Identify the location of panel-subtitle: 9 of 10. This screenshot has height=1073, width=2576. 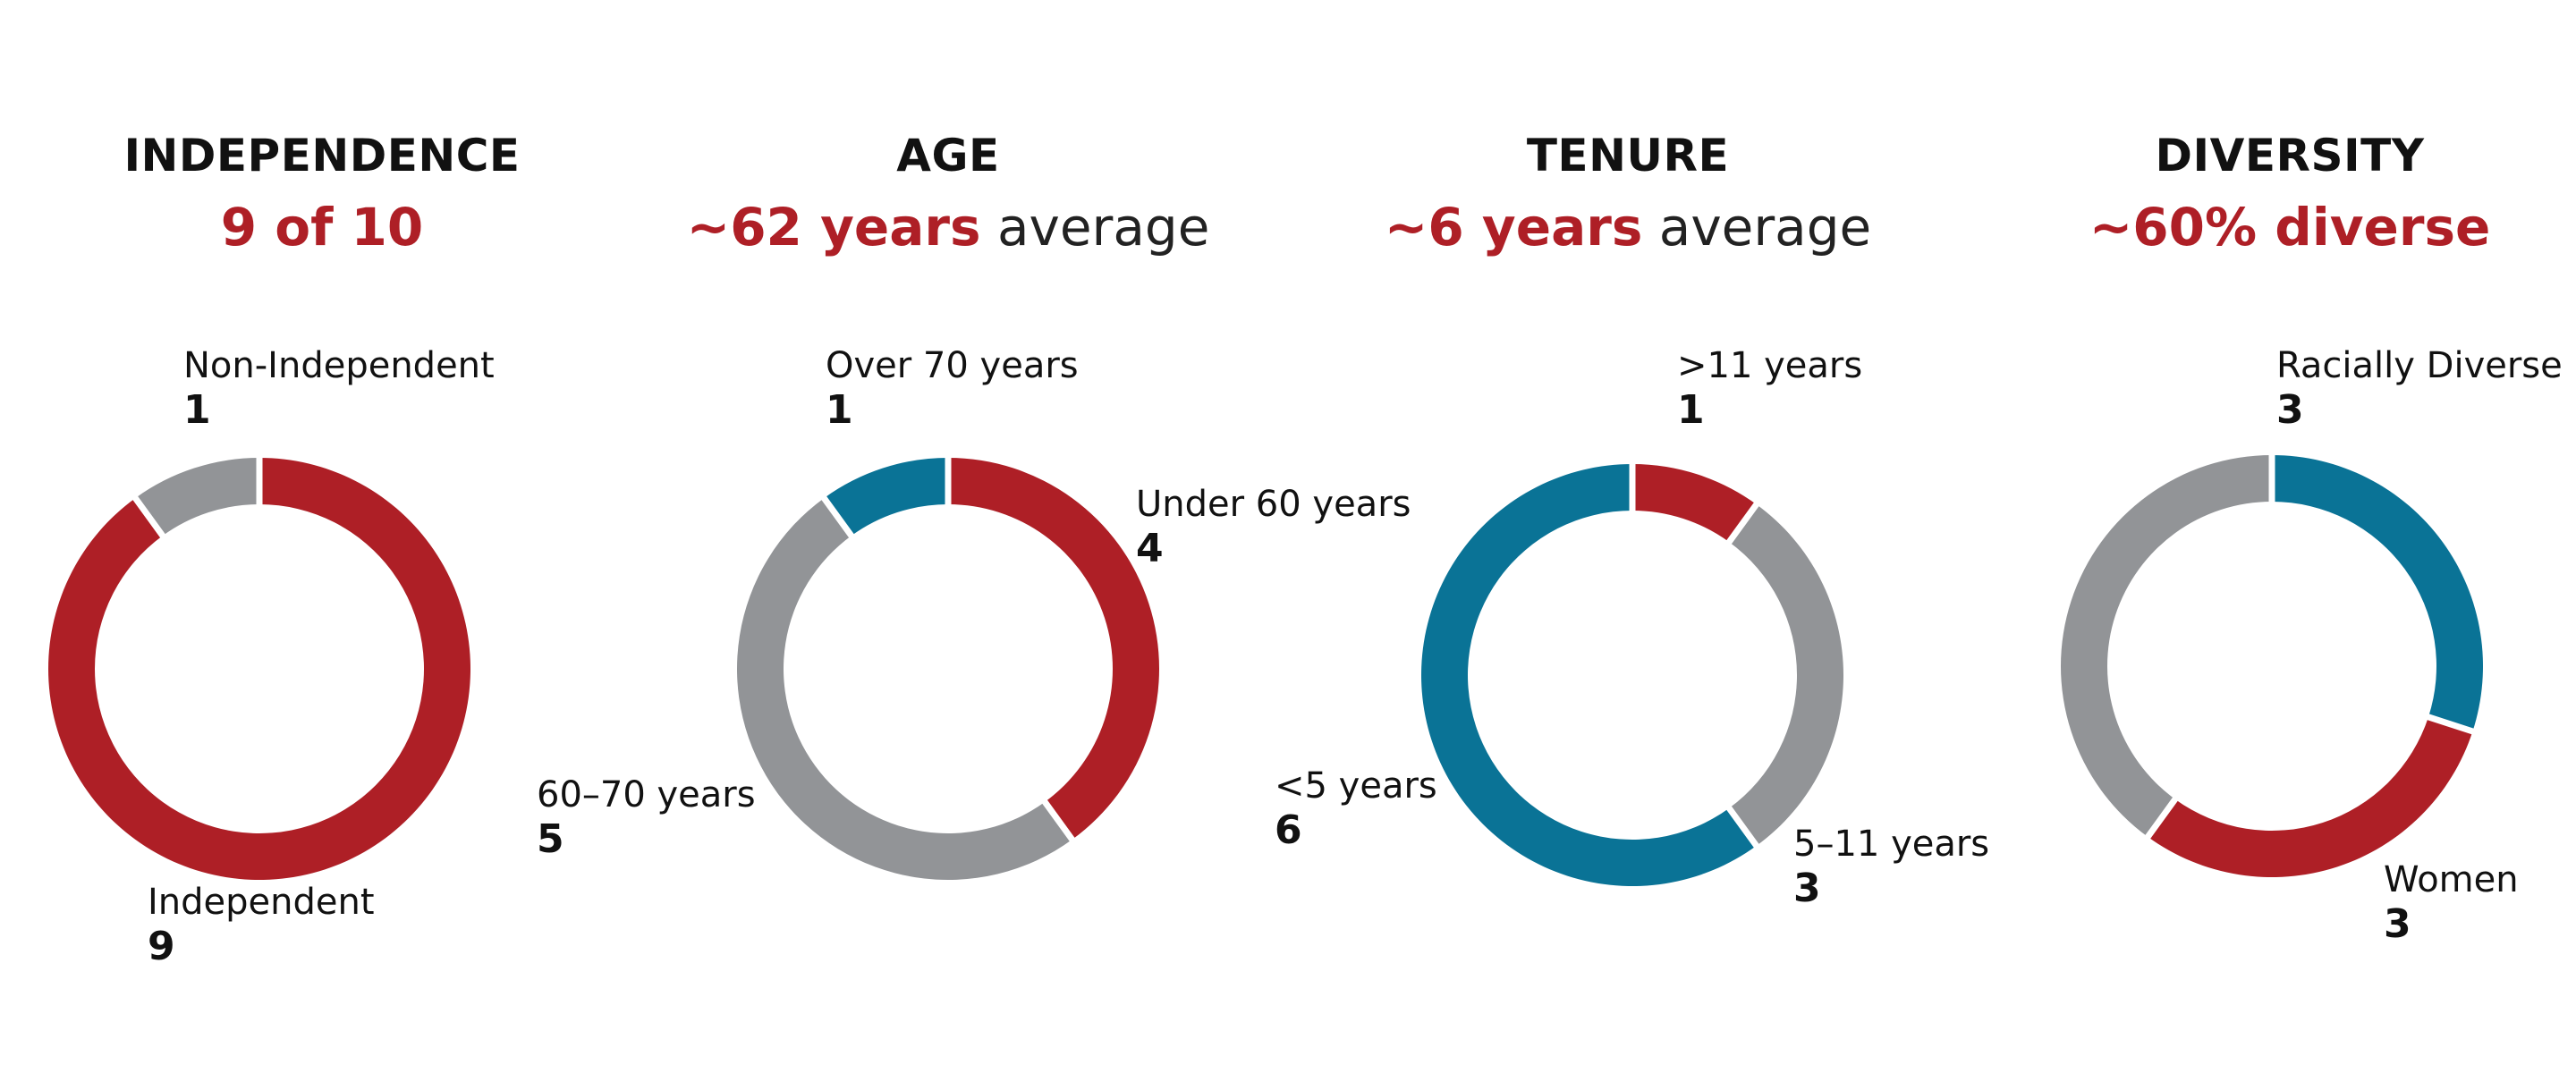
(322, 227).